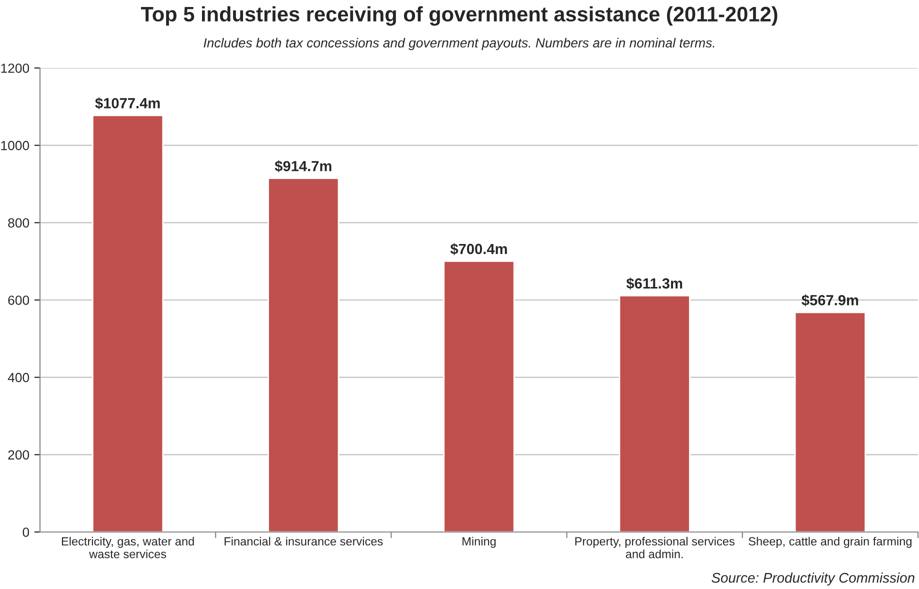 This screenshot has height=589, width=919. I want to click on x-tick-label: Mining, so click(479, 542).